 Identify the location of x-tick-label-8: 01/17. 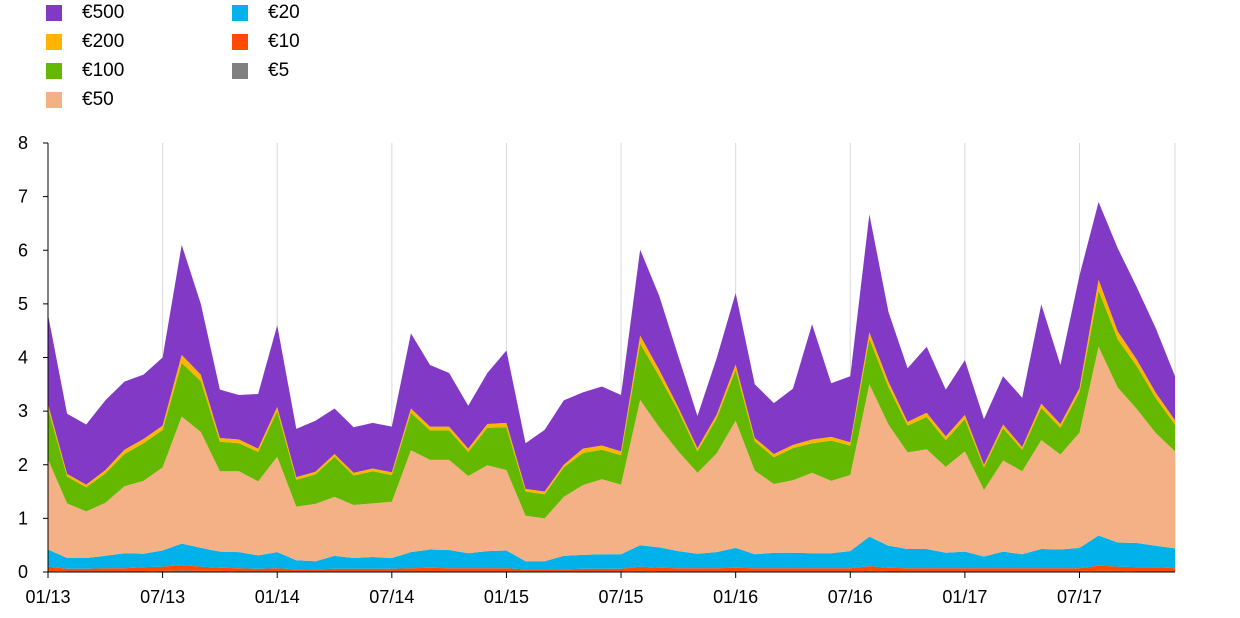
(964, 597).